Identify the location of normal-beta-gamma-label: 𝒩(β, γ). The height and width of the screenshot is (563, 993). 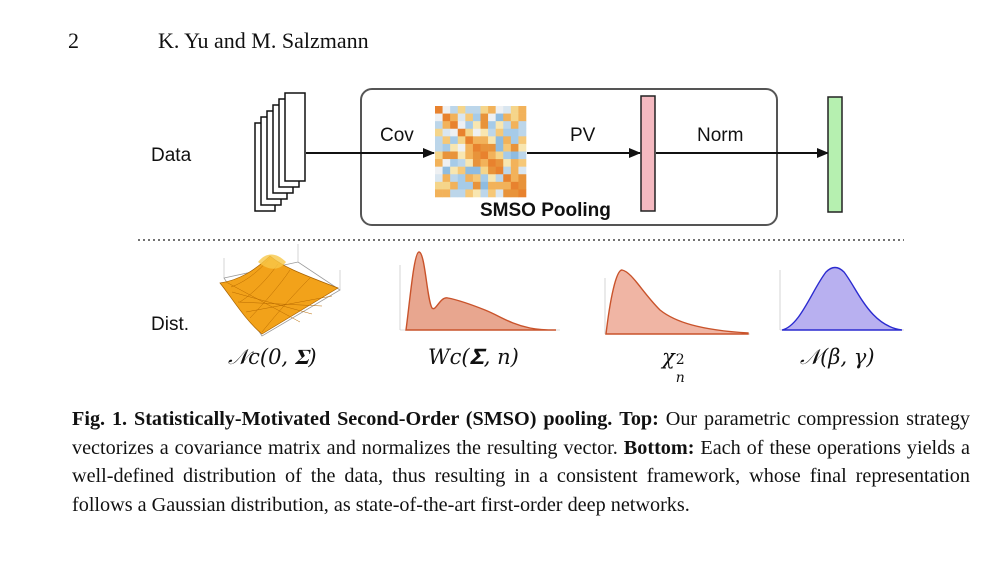
(837, 357).